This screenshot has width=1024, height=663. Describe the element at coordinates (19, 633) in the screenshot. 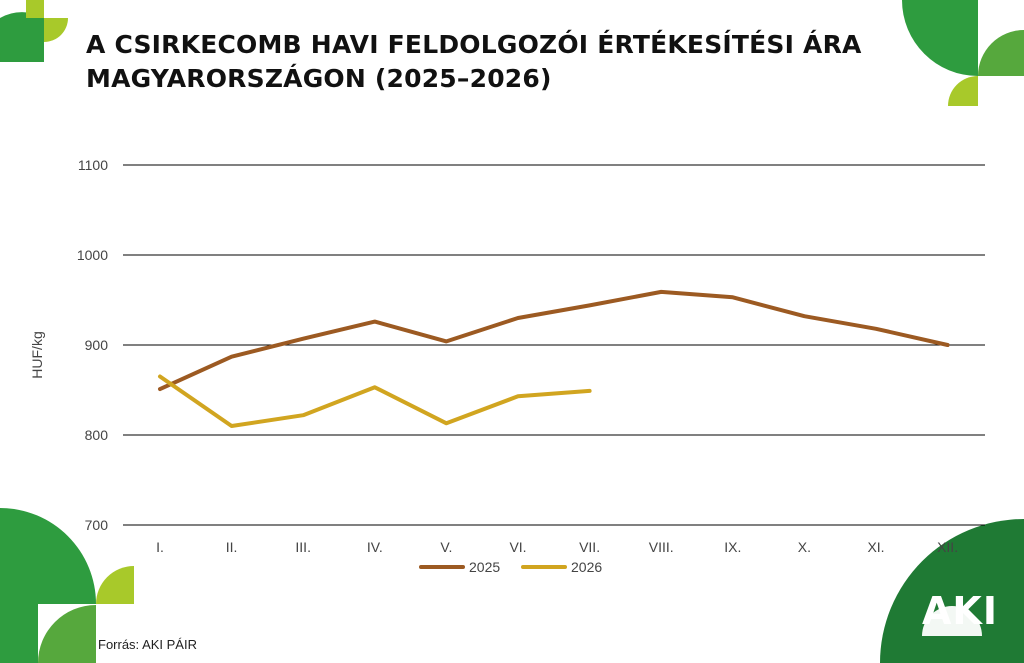

I see `bottom-left-dark-block` at that location.